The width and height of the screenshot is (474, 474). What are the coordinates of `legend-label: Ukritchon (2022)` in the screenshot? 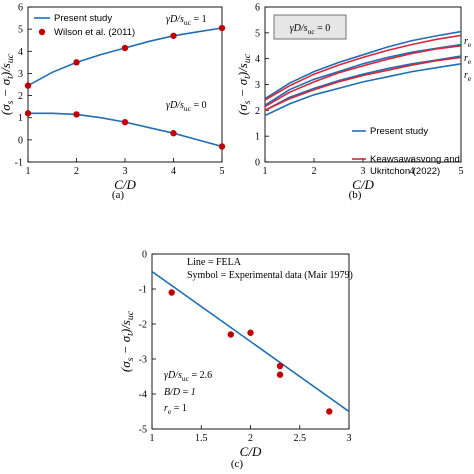 It's located at (405, 171).